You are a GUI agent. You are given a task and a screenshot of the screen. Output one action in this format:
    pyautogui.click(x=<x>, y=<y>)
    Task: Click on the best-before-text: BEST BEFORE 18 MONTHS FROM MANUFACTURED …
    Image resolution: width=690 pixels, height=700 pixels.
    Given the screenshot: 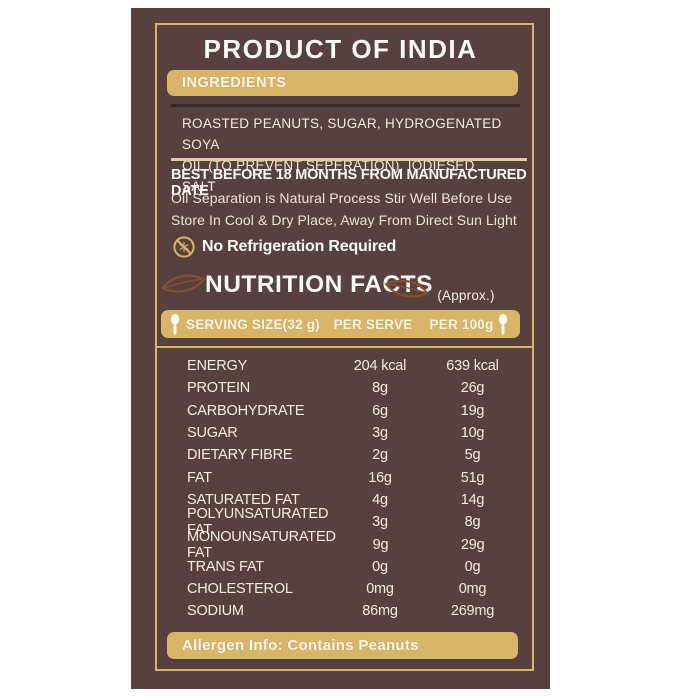 What is the action you would take?
    pyautogui.click(x=349, y=183)
    